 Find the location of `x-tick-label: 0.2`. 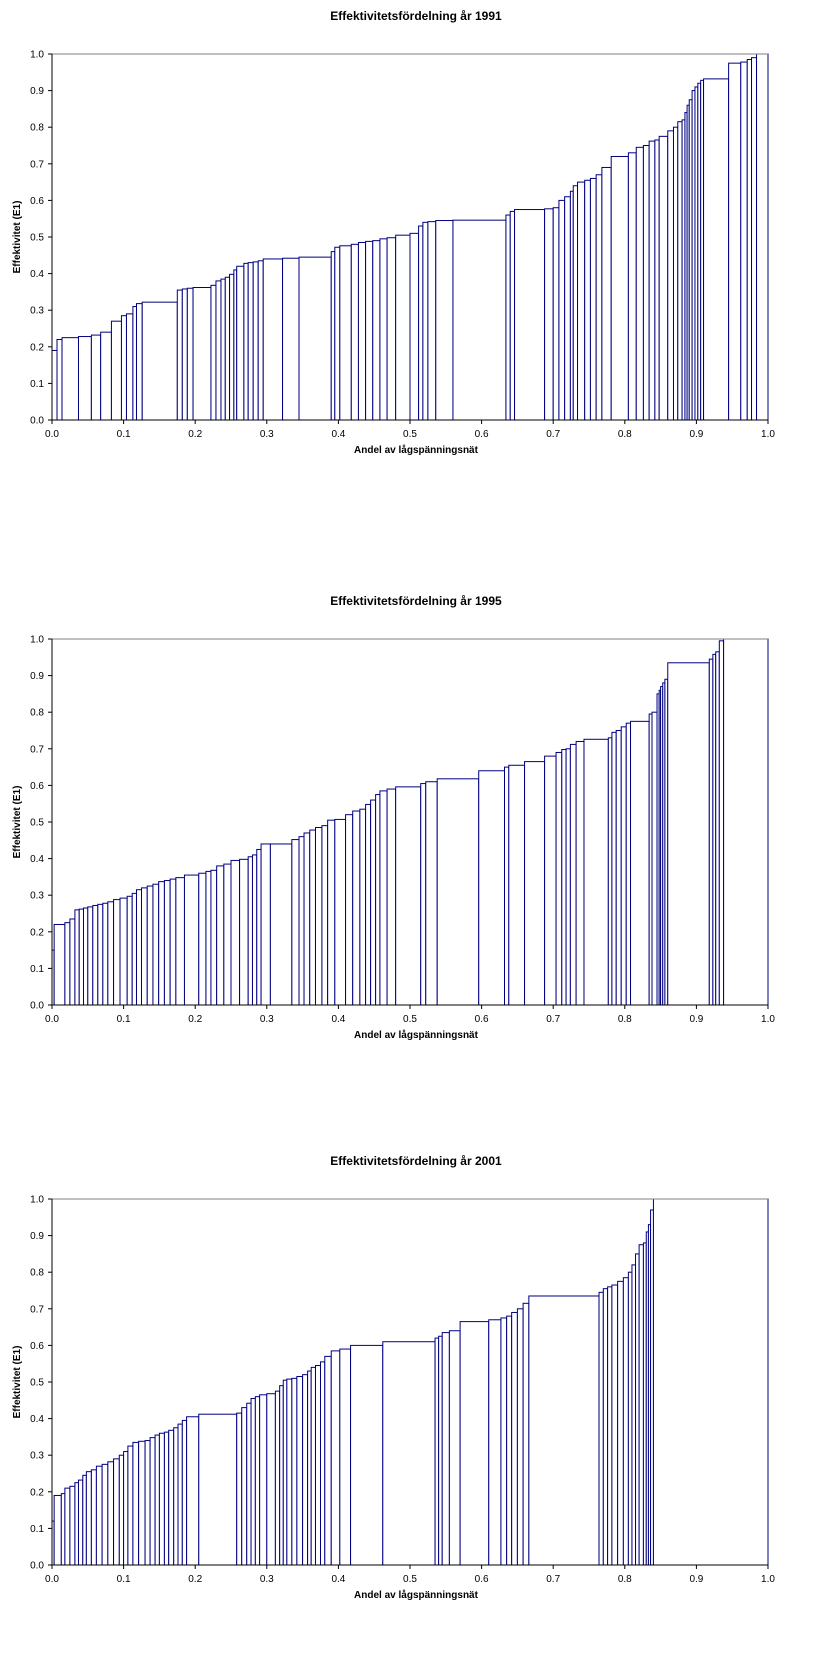

x-tick-label: 0.2 is located at coordinates (195, 1579).